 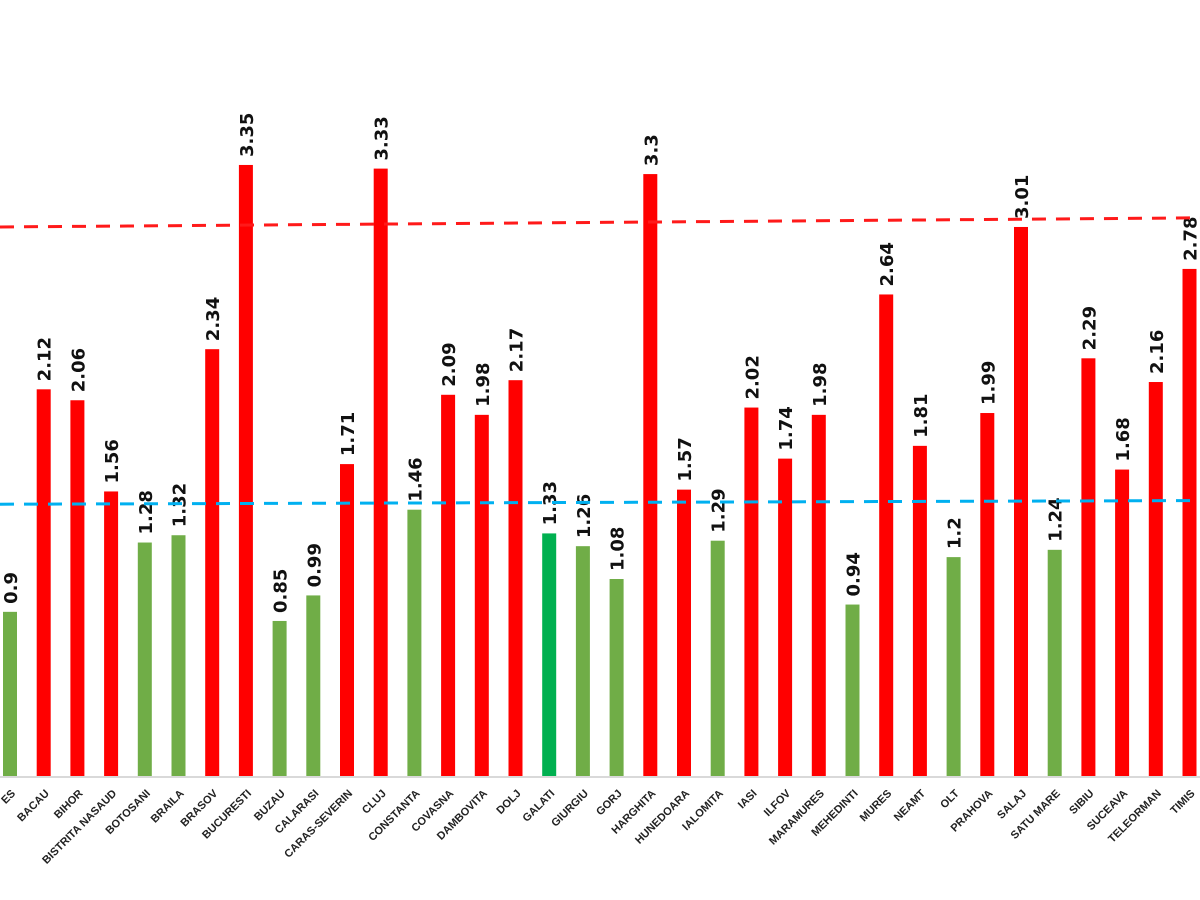 I want to click on upper-threshold-line, so click(x=600, y=222).